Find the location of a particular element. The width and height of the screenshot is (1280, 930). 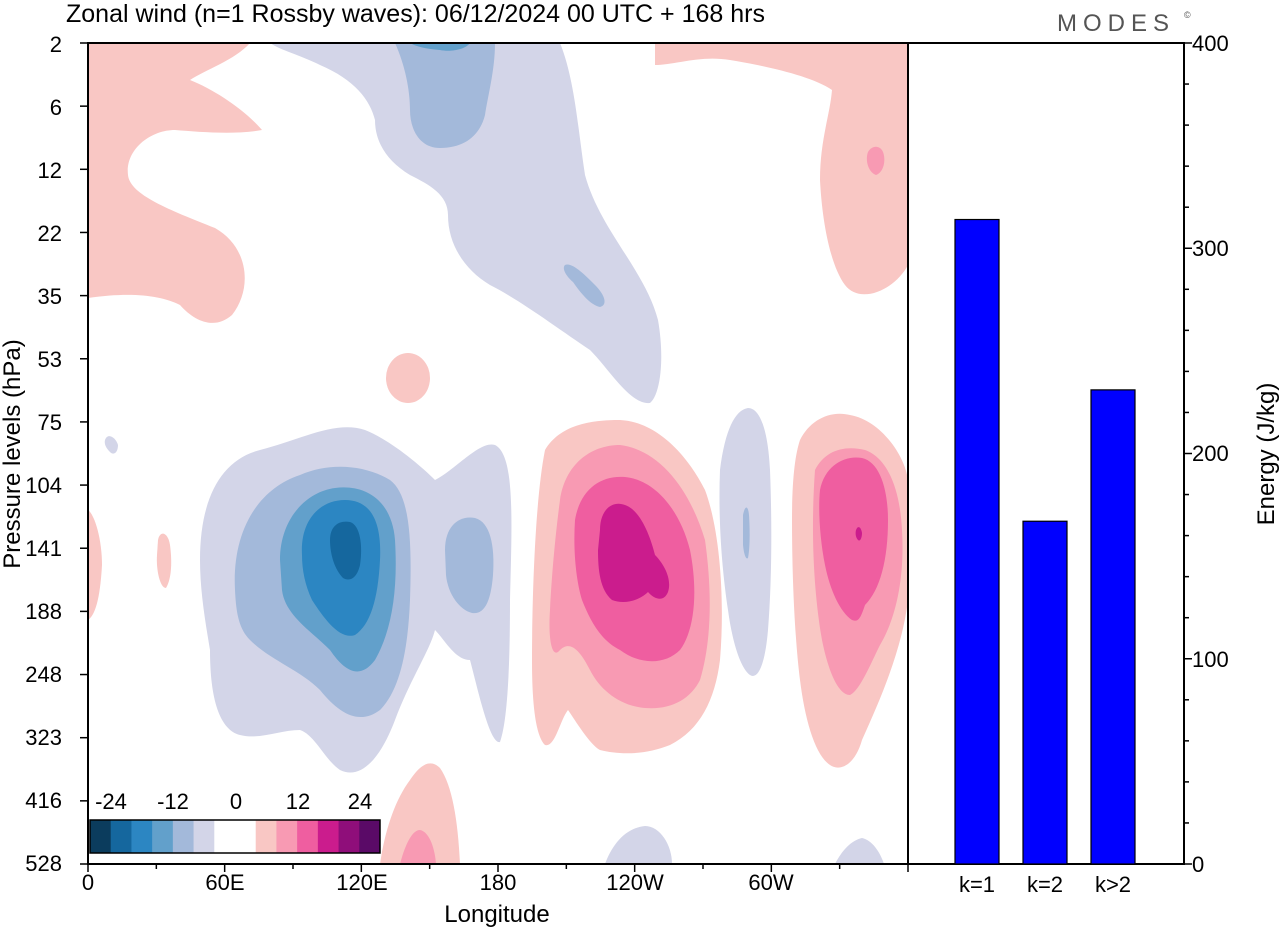

contour-positive-lower-145E is located at coordinates (420, 813).